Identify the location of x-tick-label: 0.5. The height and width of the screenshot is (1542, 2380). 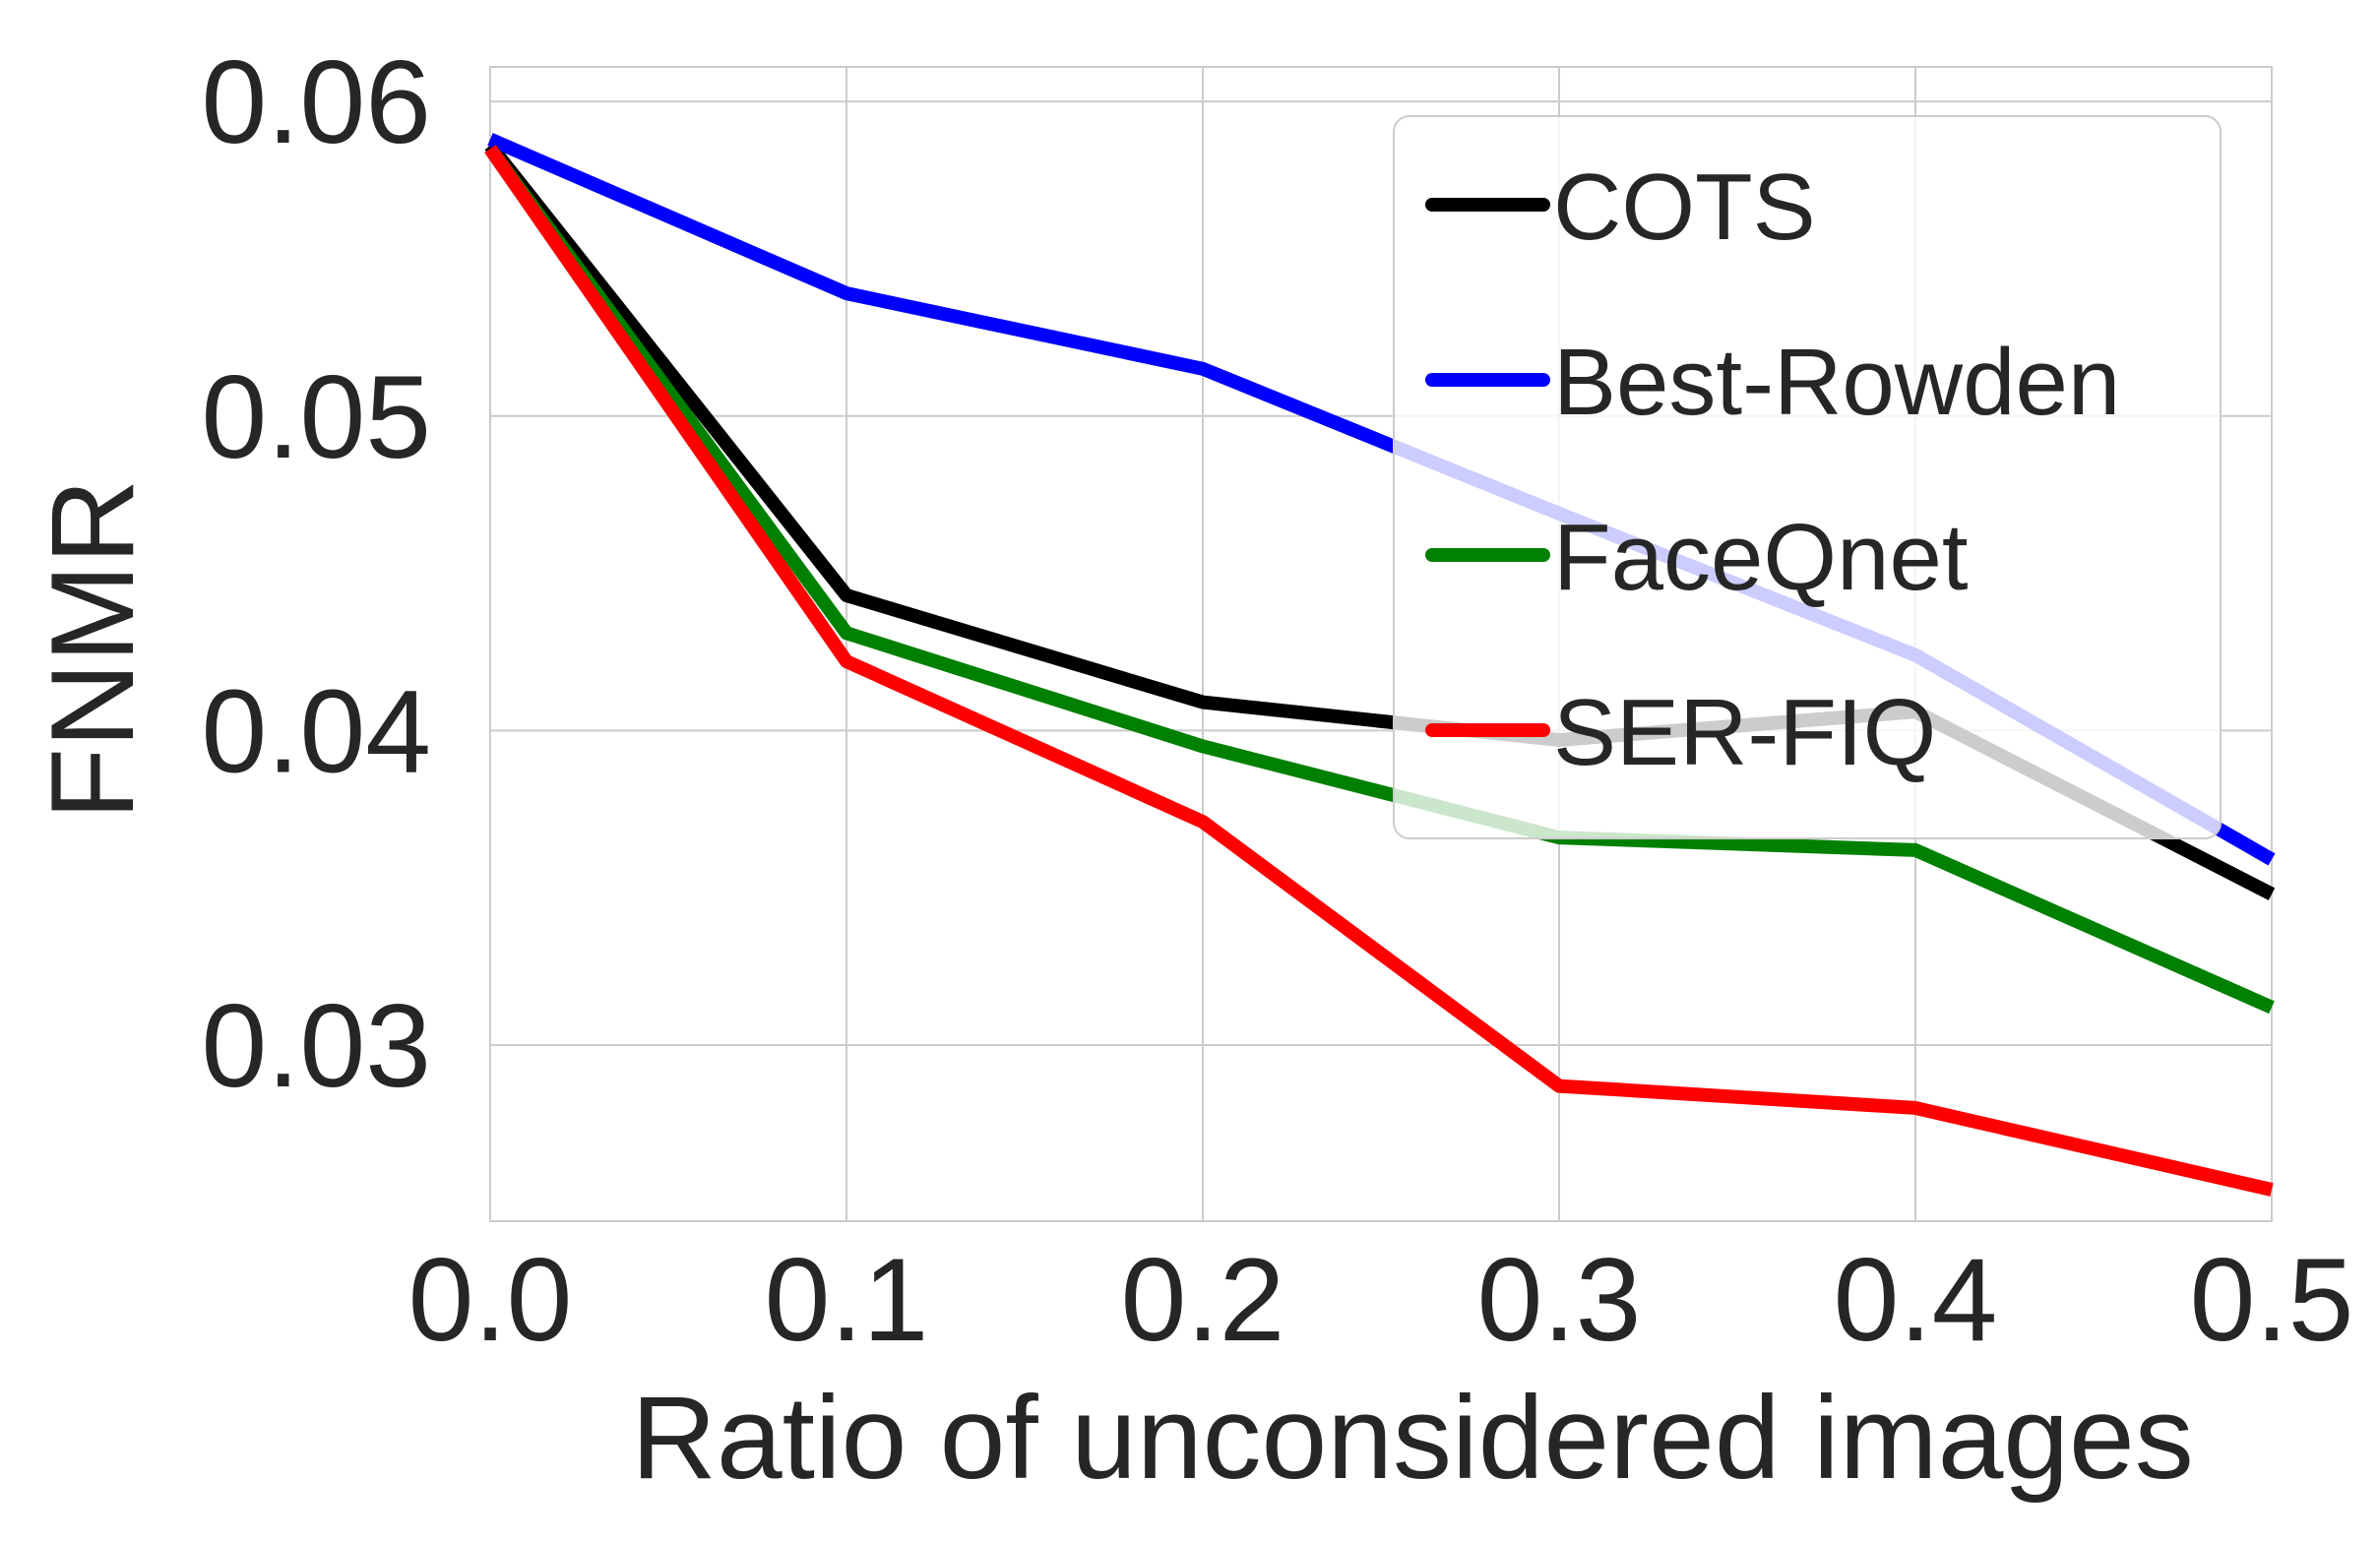
(2272, 1300).